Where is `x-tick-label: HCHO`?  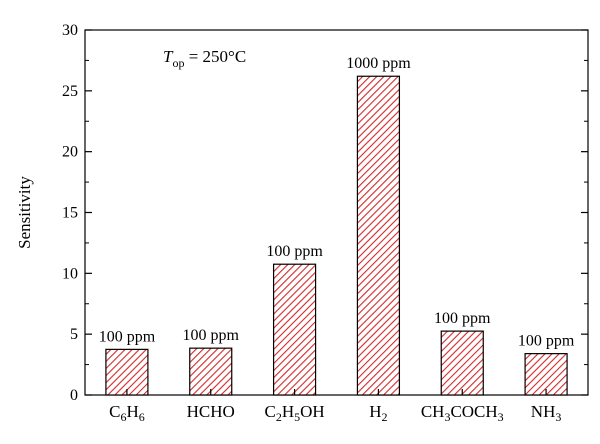
x-tick-label: HCHO is located at coordinates (211, 411).